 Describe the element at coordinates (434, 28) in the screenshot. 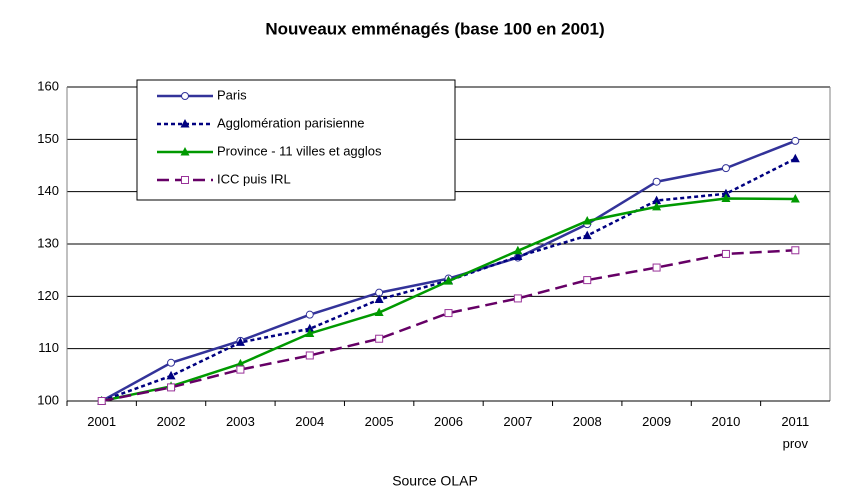

I see `chart-title: Nouveaux emménagés (base 100 en 2001)` at that location.